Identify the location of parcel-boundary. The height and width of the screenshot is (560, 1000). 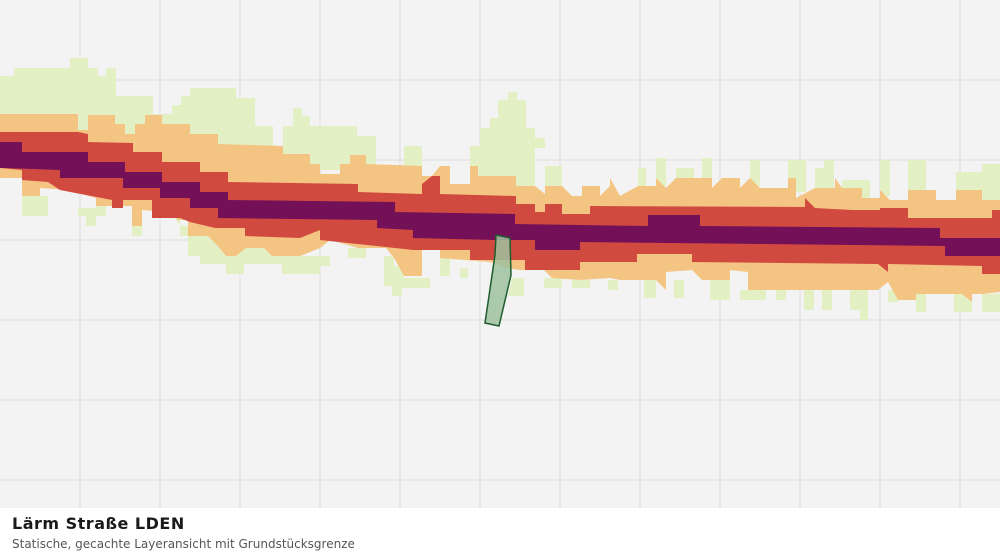
(498, 280).